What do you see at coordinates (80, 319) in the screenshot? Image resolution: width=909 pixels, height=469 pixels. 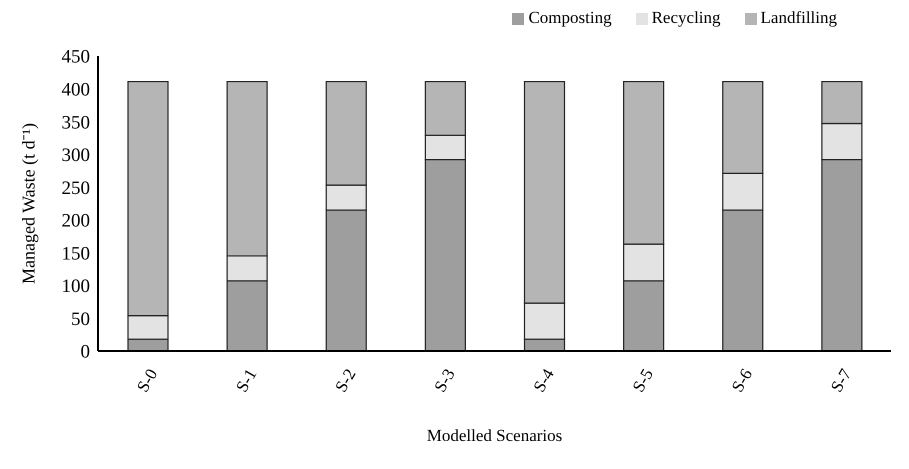 I see `y-tick-label: 50` at bounding box center [80, 319].